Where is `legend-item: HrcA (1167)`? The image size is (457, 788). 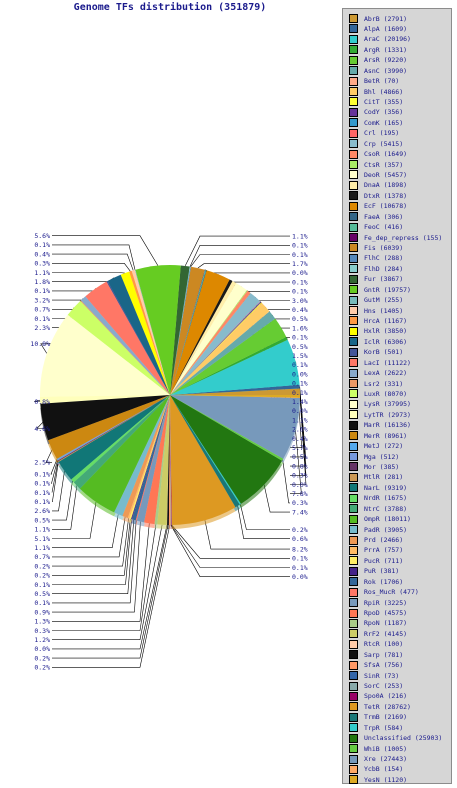
legend-item: HrcA (1167) is located at coordinates (378, 320).